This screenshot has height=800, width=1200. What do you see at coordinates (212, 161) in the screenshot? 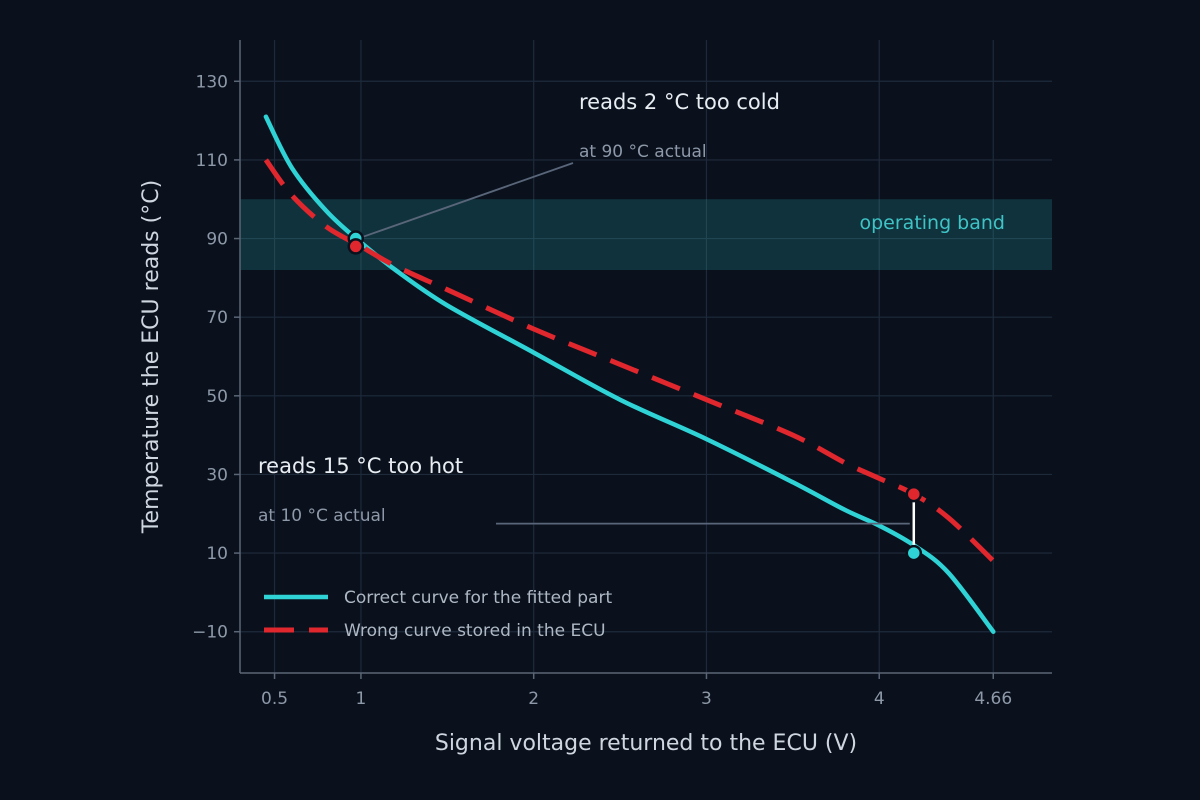
I see `y-tick-label: 110` at bounding box center [212, 161].